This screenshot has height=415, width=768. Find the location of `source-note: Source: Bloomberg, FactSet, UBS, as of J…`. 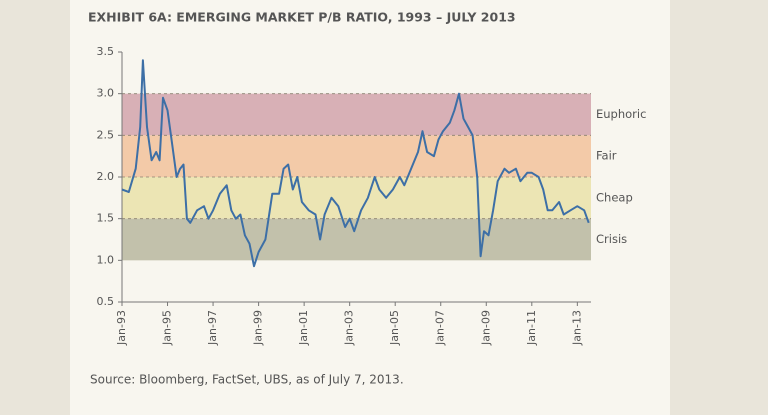

source-note: Source: Bloomberg, FactSet, UBS, as of J… is located at coordinates (247, 380).